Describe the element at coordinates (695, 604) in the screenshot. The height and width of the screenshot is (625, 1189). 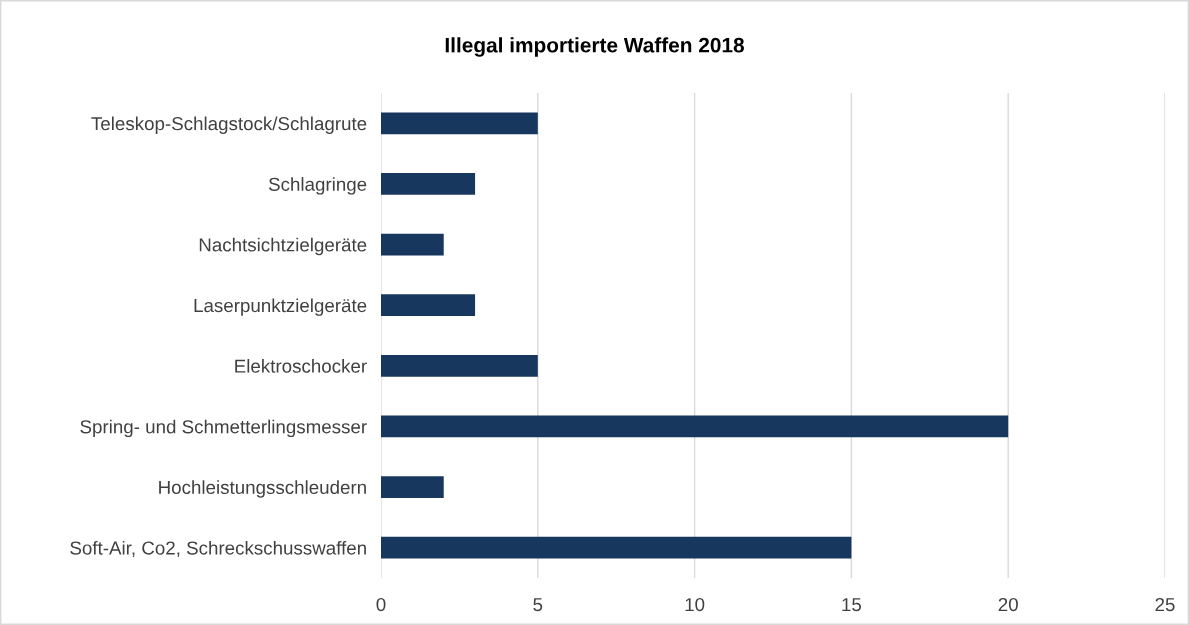
I see `x-tick-label: 10` at that location.